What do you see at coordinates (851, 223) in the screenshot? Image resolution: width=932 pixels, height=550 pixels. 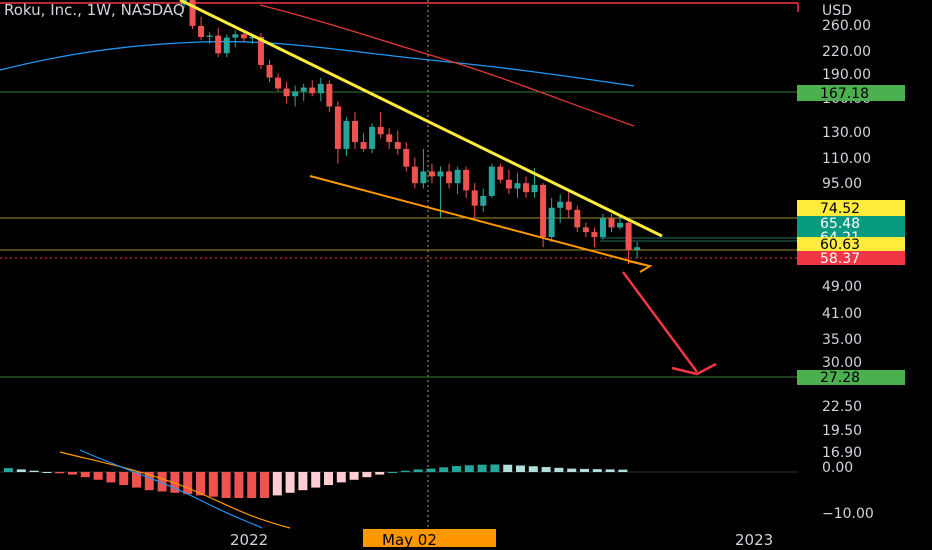 I see `badge-6548-bg` at bounding box center [851, 223].